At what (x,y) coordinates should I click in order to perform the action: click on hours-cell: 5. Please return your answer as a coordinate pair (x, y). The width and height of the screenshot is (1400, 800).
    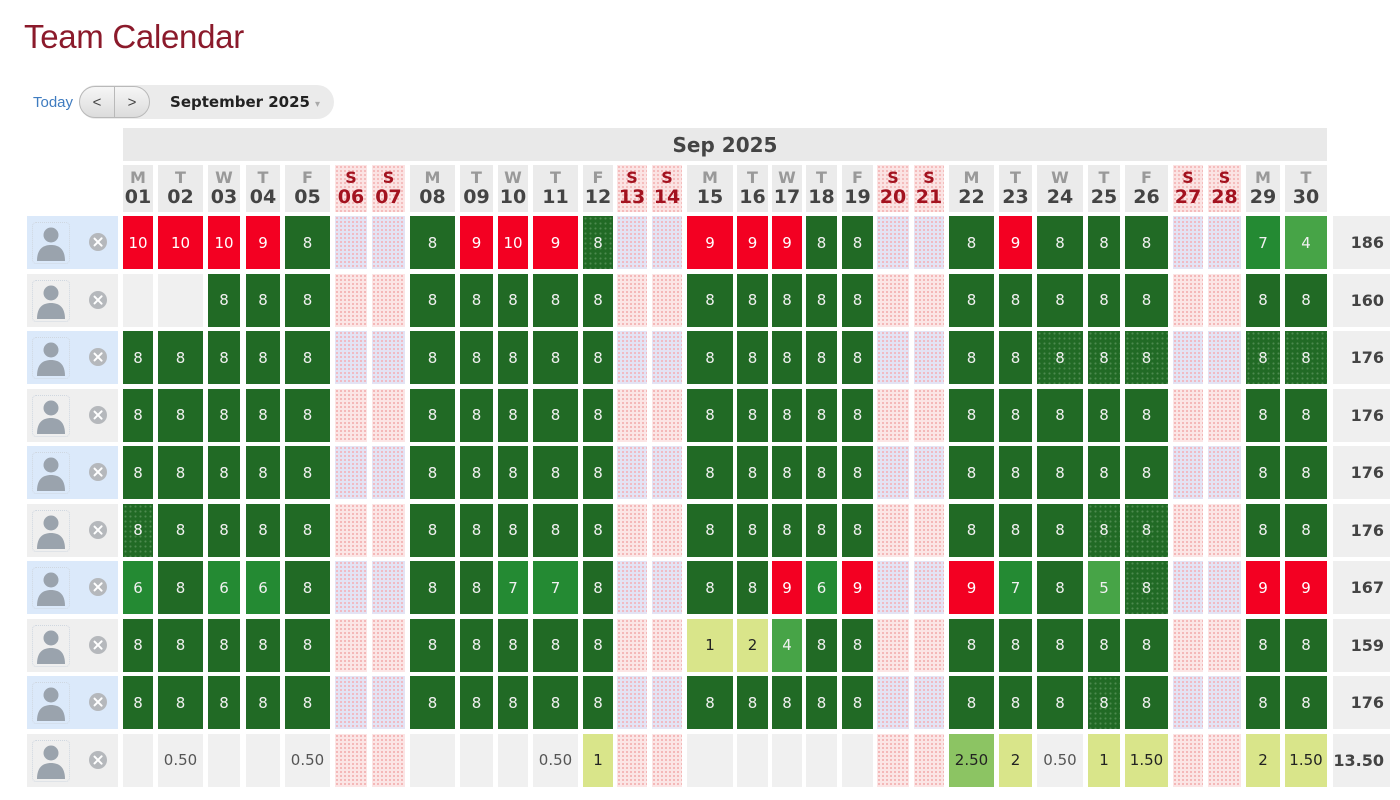
    Looking at the image, I should click on (1104, 587).